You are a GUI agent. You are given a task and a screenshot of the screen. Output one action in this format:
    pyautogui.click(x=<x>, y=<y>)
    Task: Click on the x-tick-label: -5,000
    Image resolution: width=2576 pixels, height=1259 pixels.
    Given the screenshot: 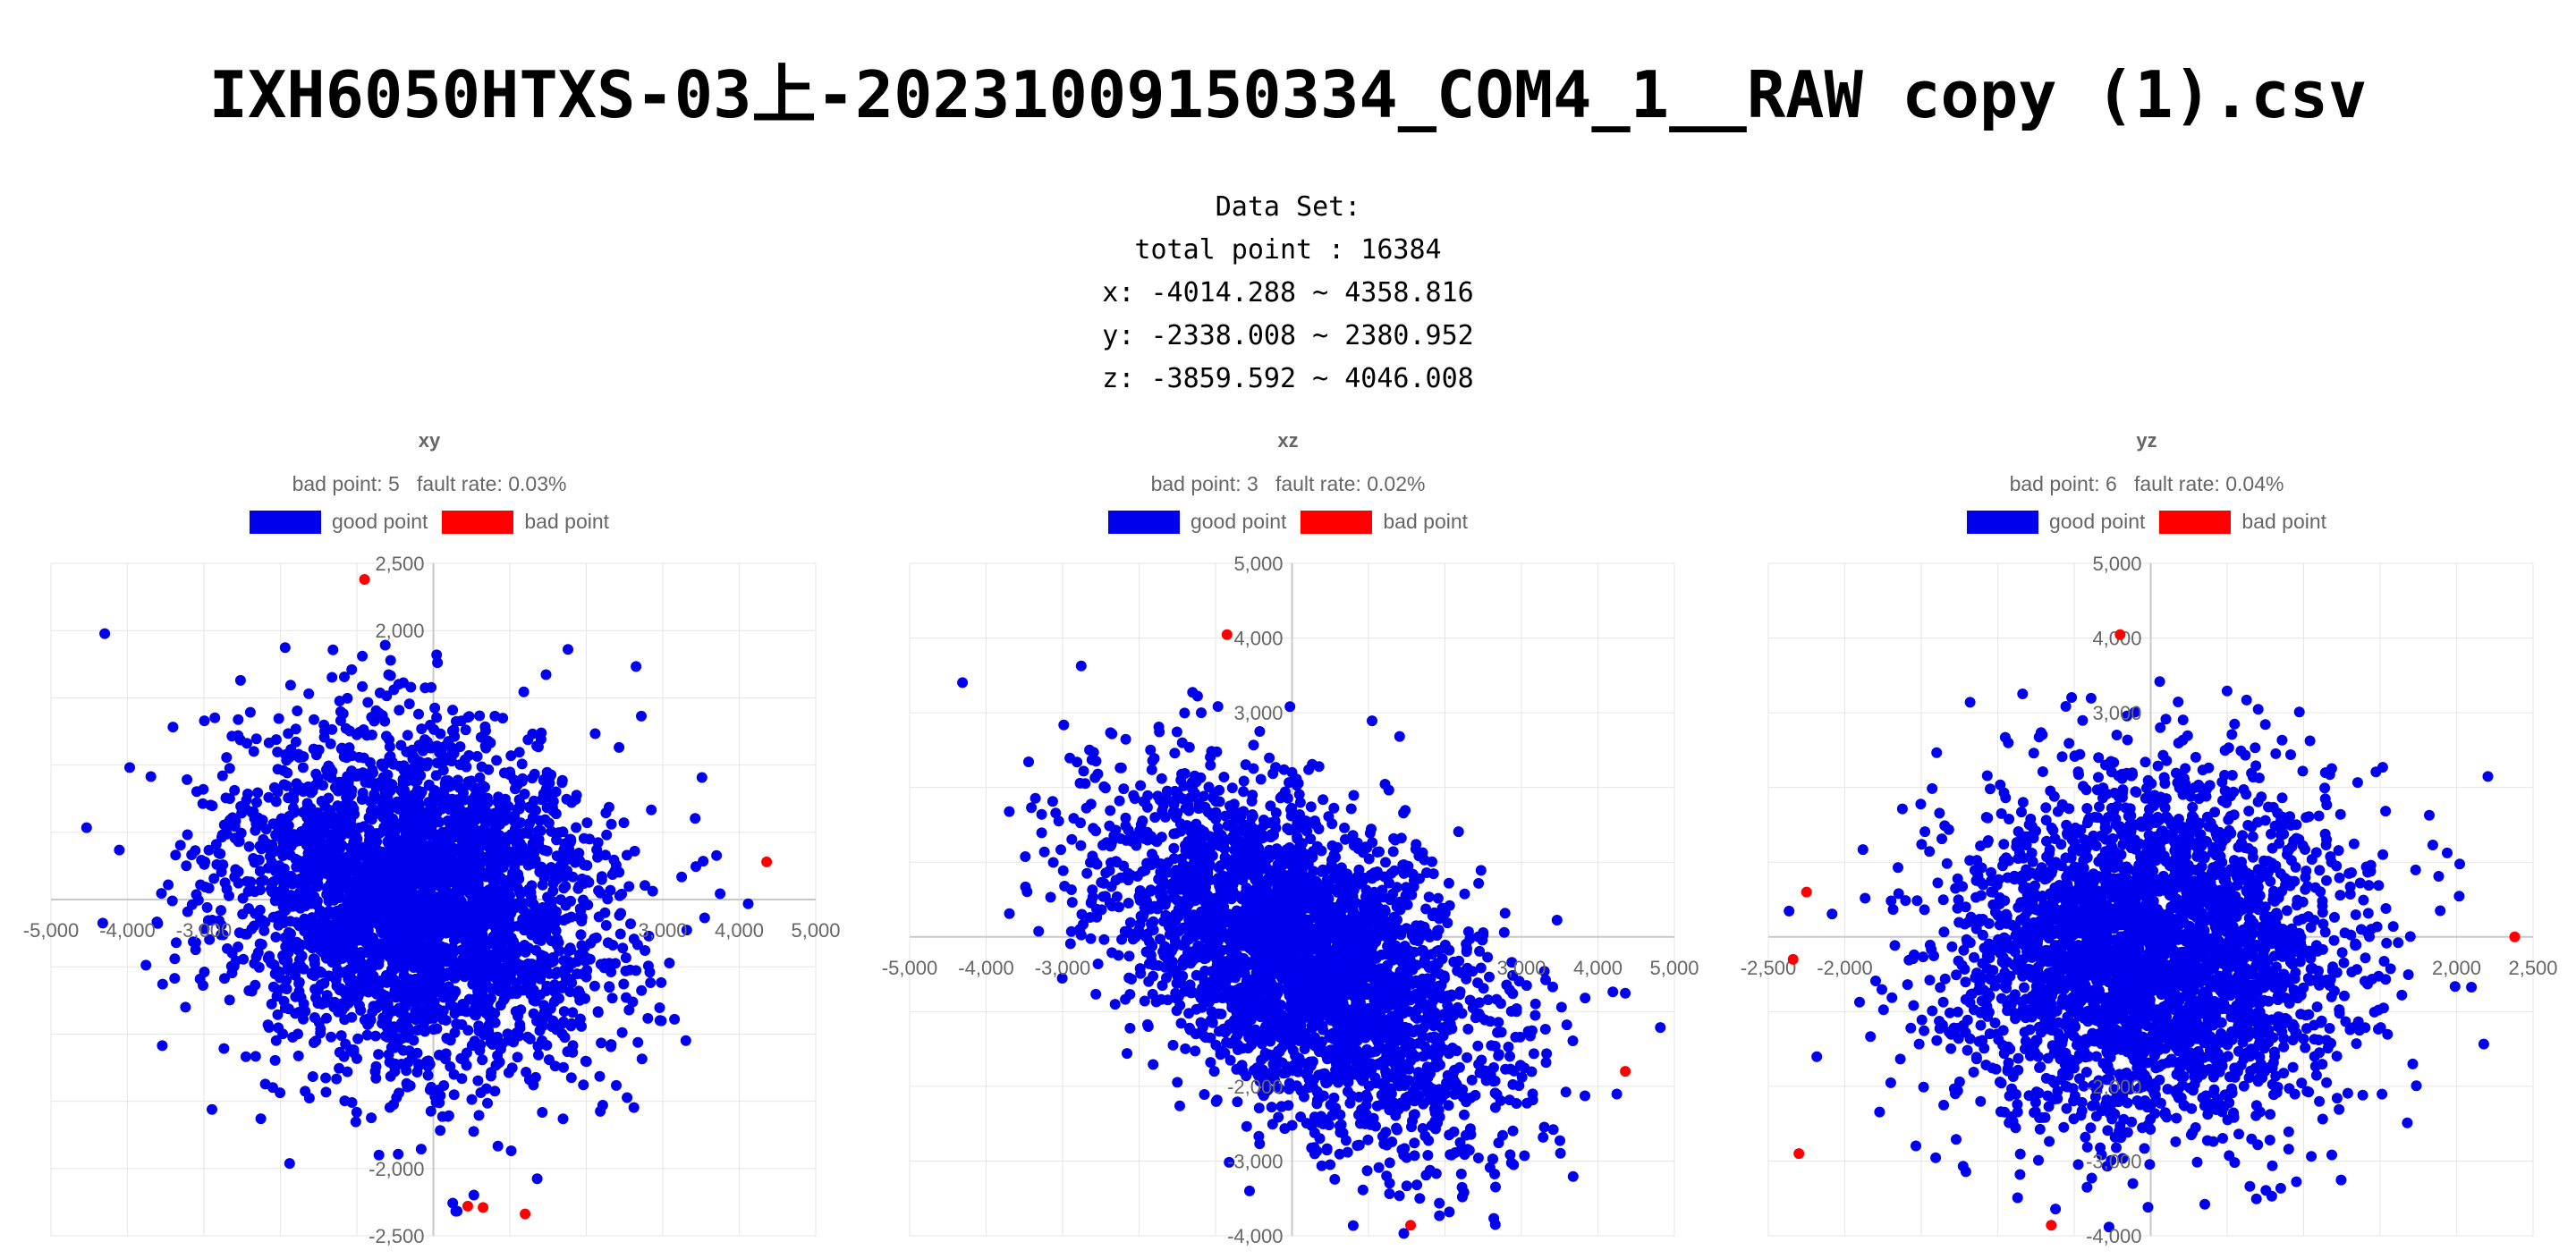 What is the action you would take?
    pyautogui.click(x=51, y=931)
    